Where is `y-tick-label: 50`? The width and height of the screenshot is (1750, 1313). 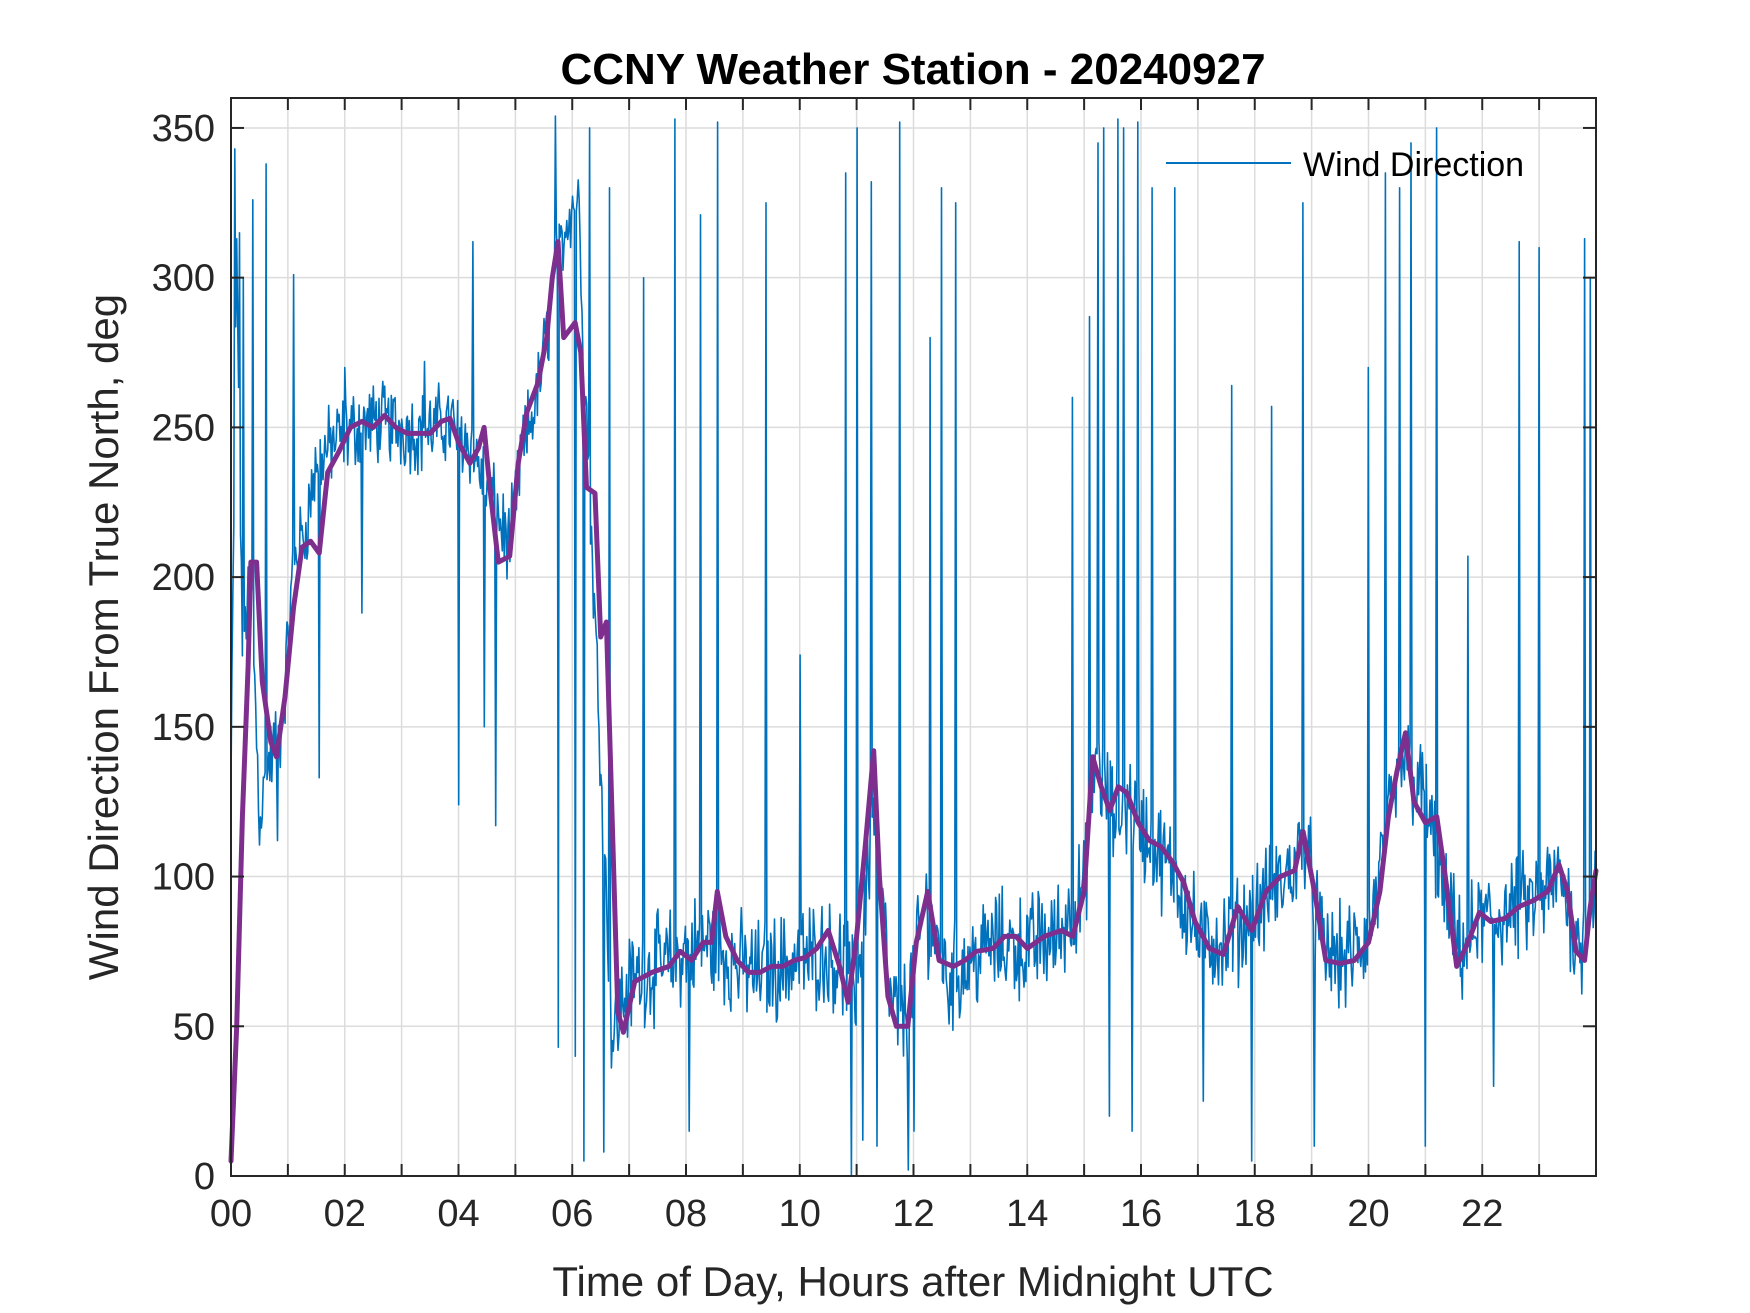 y-tick-label: 50 is located at coordinates (194, 1027).